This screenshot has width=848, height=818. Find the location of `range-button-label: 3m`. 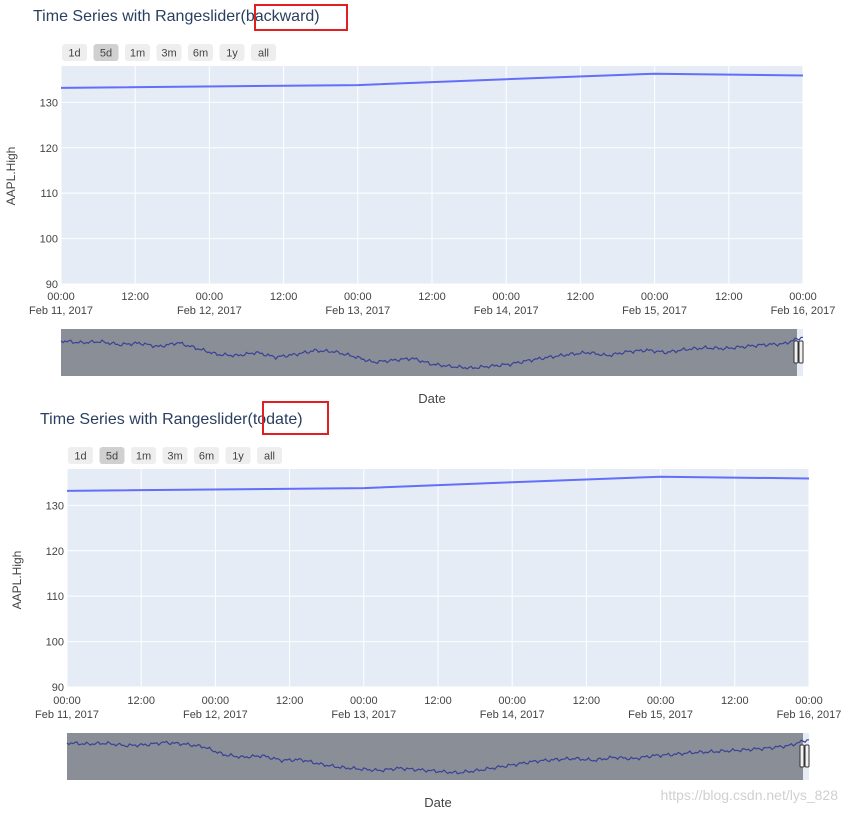

range-button-label: 3m is located at coordinates (174, 457).